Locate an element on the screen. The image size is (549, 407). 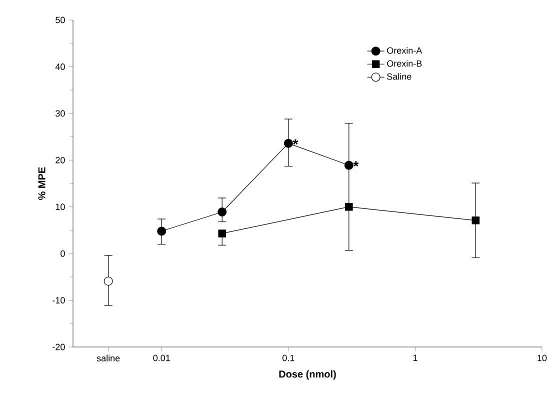
y-tick-label: -20 is located at coordinates (58, 347).